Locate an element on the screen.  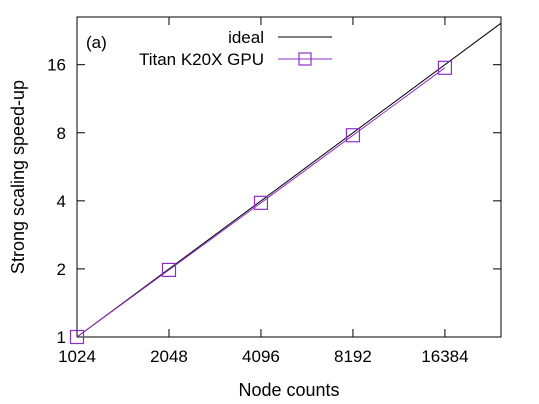
legend: ideal Titan K20X GPU is located at coordinates (235, 48).